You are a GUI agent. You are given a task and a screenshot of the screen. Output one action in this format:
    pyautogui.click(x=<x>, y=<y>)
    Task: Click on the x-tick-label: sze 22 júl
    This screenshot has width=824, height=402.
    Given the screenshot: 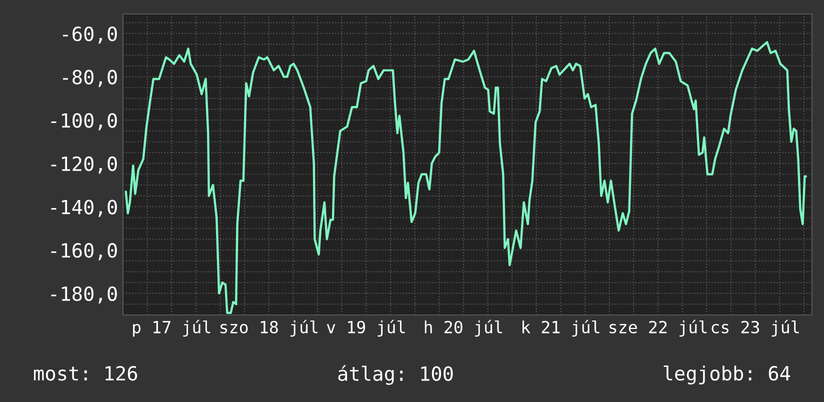 What is the action you would take?
    pyautogui.click(x=658, y=328)
    